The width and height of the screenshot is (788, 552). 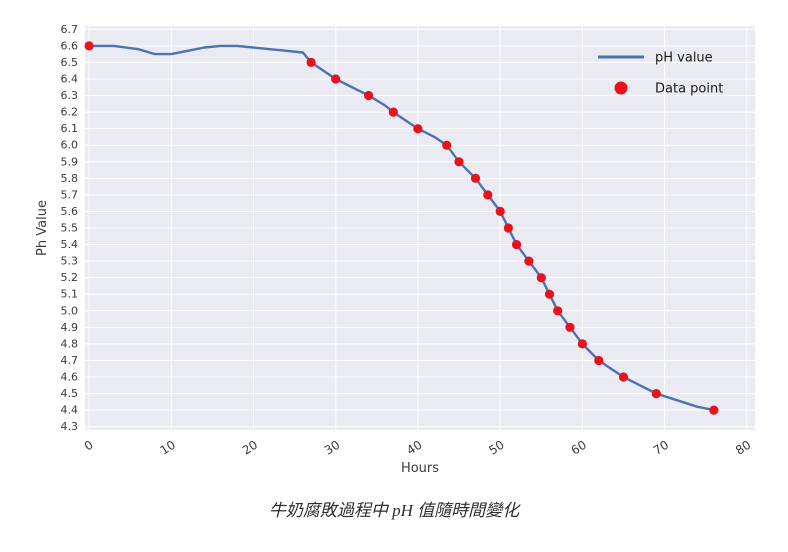 What do you see at coordinates (70, 310) in the screenshot?
I see `svg-text: 5.0` at bounding box center [70, 310].